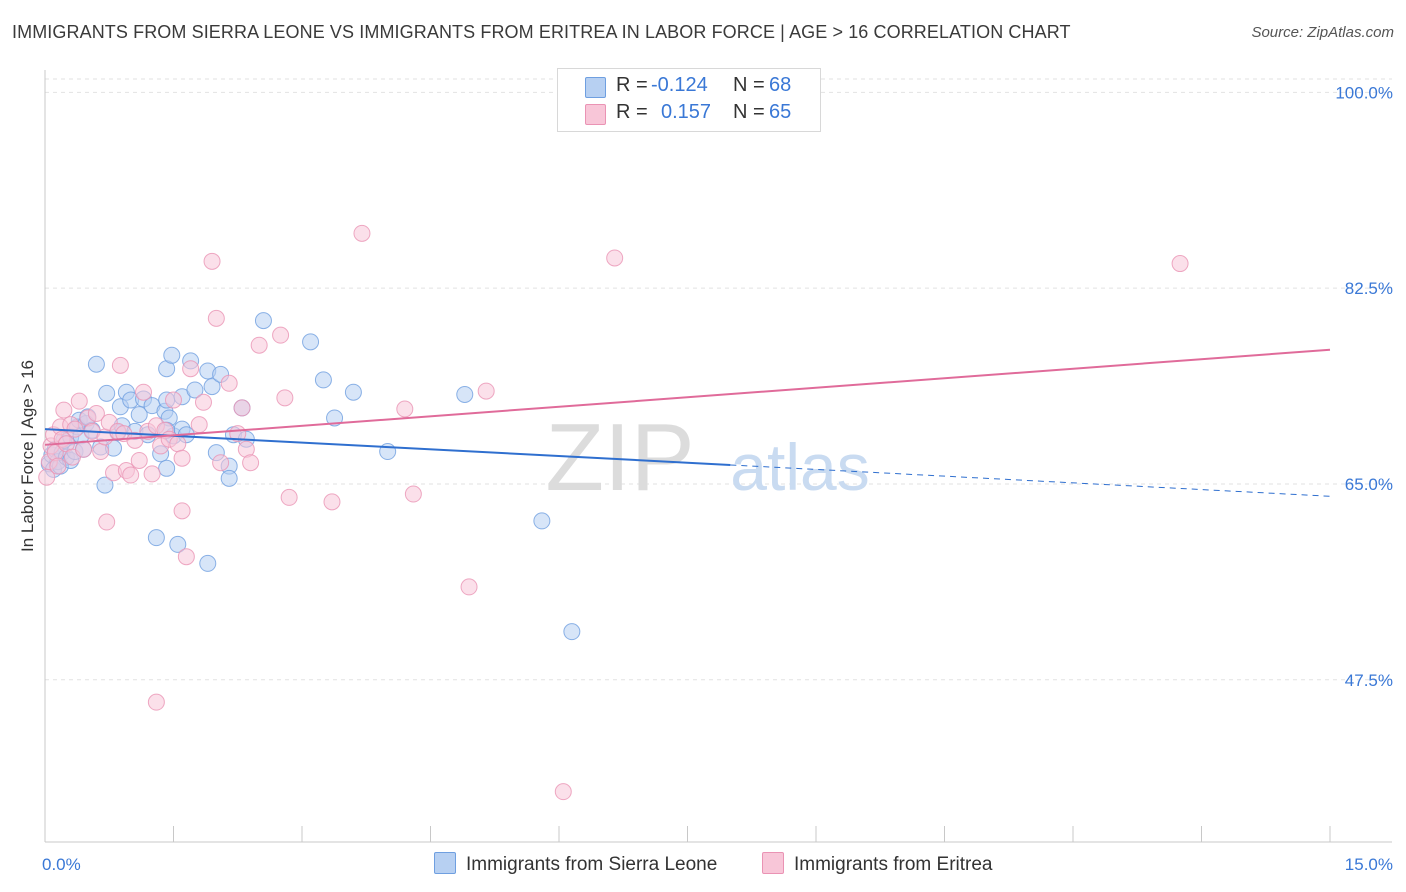 The image size is (1406, 892). What do you see at coordinates (780, 112) in the screenshot?
I see `legend-n-value: 65` at bounding box center [780, 112].